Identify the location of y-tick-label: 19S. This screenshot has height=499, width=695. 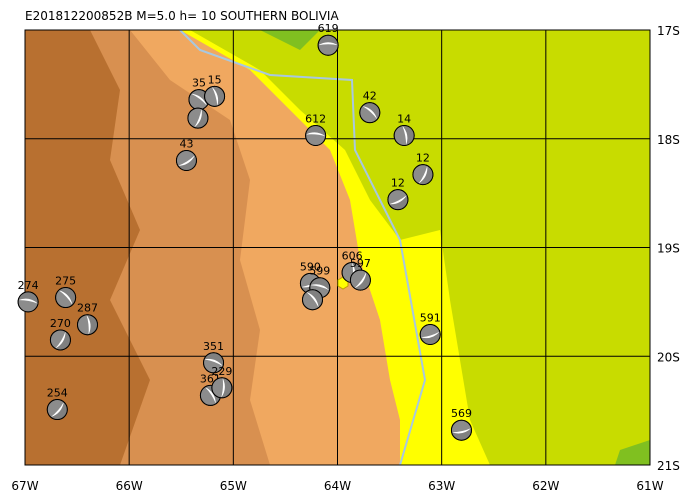
(668, 249).